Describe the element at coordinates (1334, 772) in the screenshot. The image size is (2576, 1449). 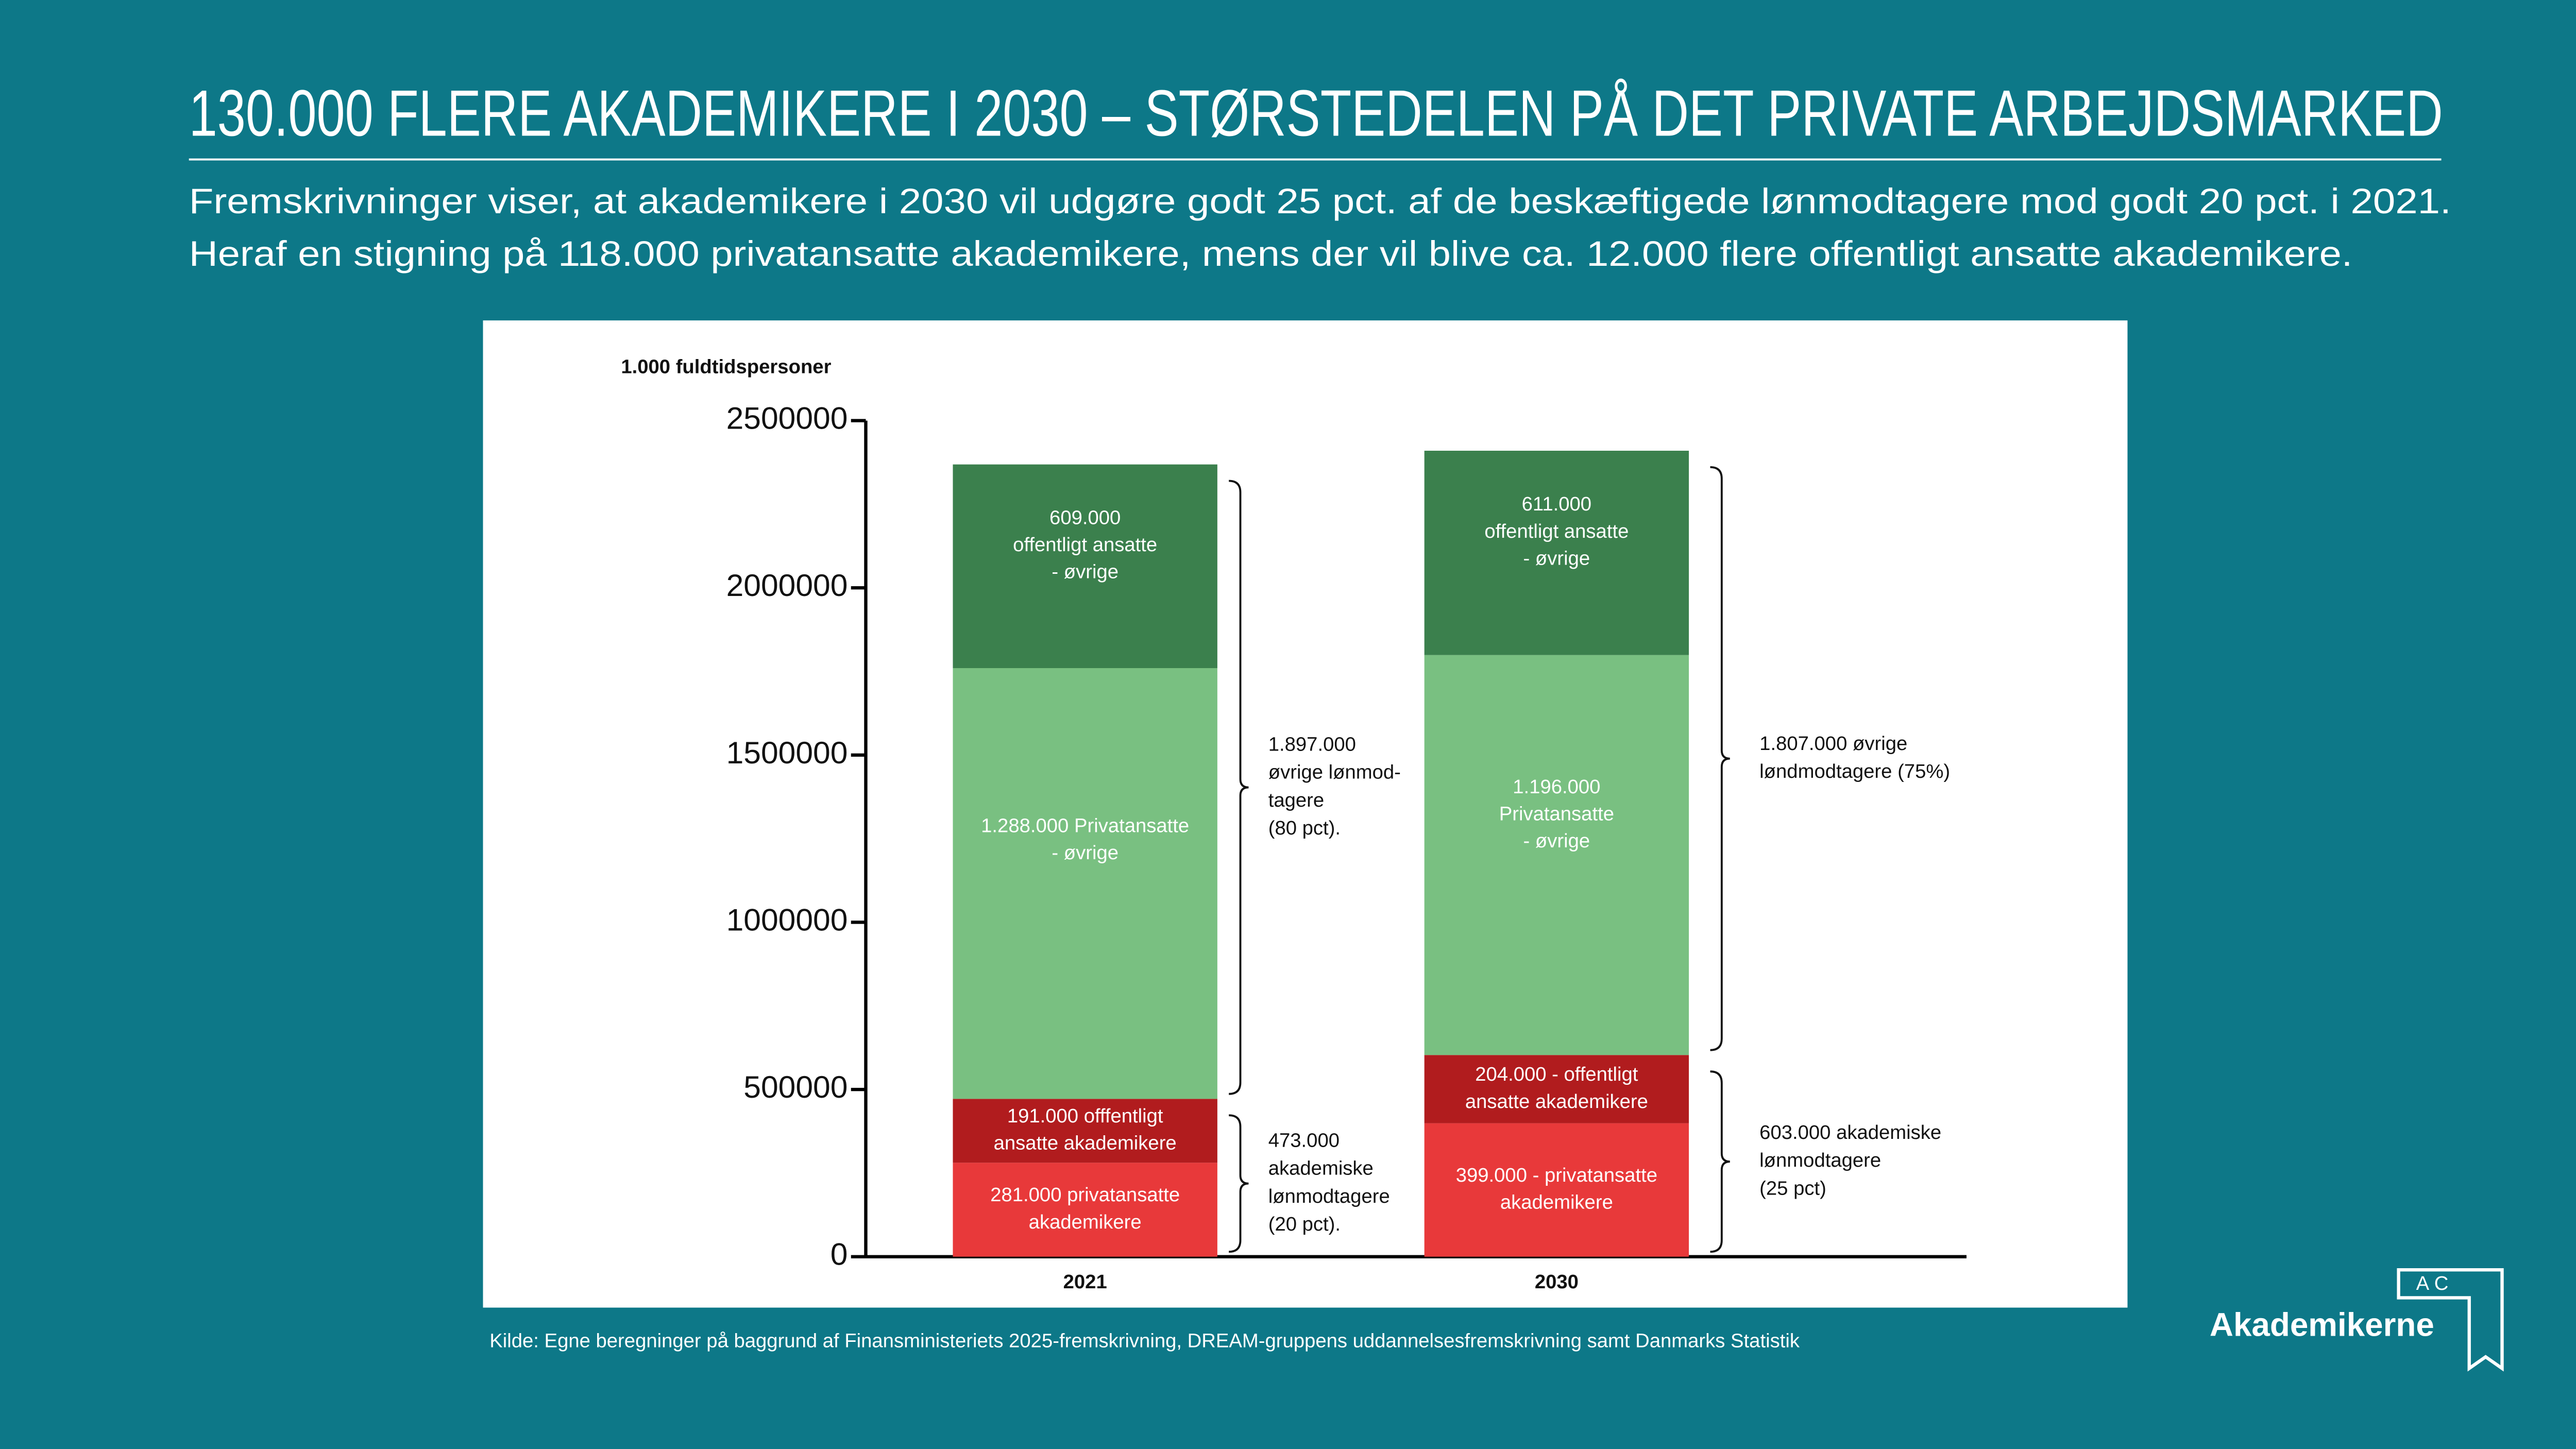
I see `annotation: øvrige lønmod-` at that location.